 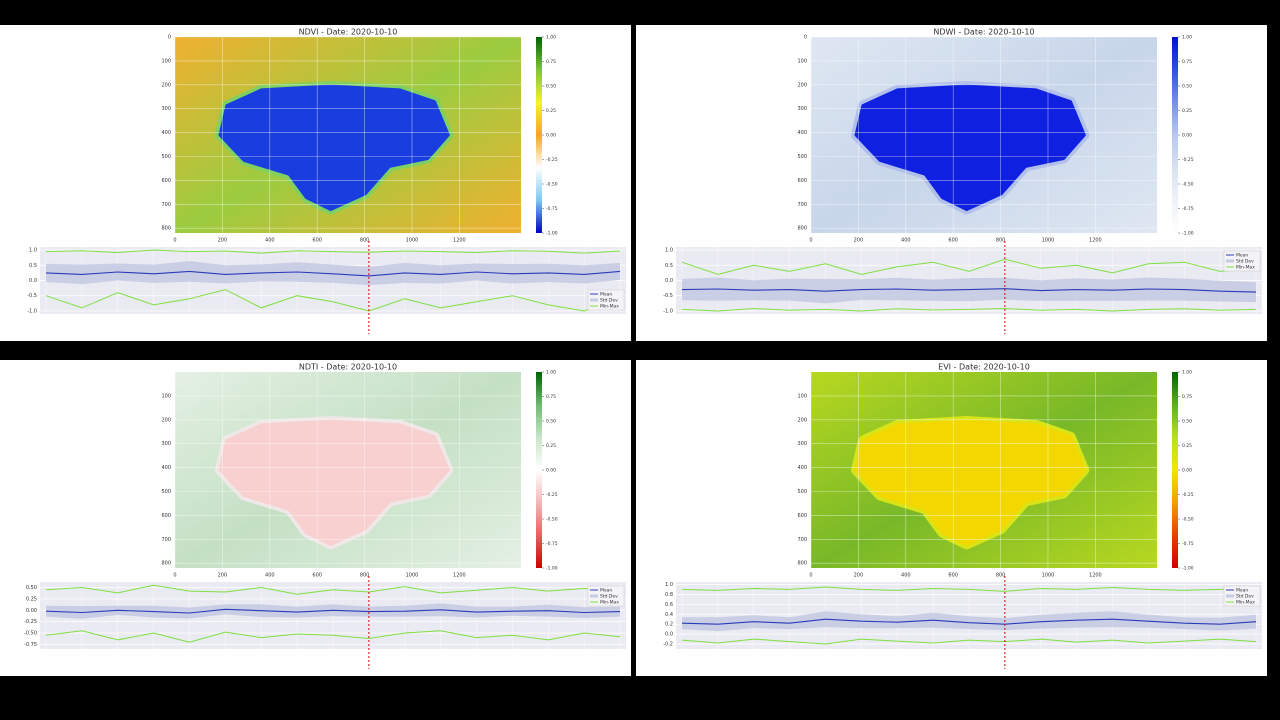 I want to click on y-tick-label: 0.50, so click(x=31, y=588).